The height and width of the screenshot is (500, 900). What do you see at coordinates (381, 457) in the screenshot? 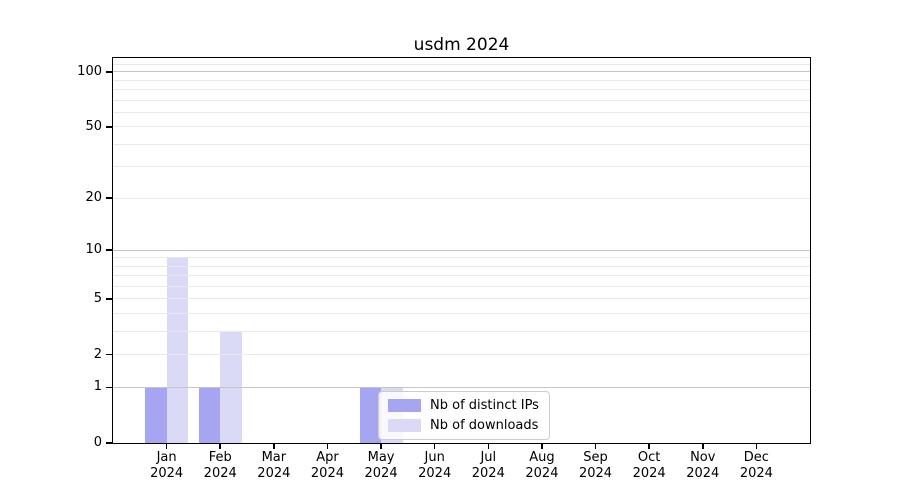
I see `x-tick-label-month: May` at bounding box center [381, 457].